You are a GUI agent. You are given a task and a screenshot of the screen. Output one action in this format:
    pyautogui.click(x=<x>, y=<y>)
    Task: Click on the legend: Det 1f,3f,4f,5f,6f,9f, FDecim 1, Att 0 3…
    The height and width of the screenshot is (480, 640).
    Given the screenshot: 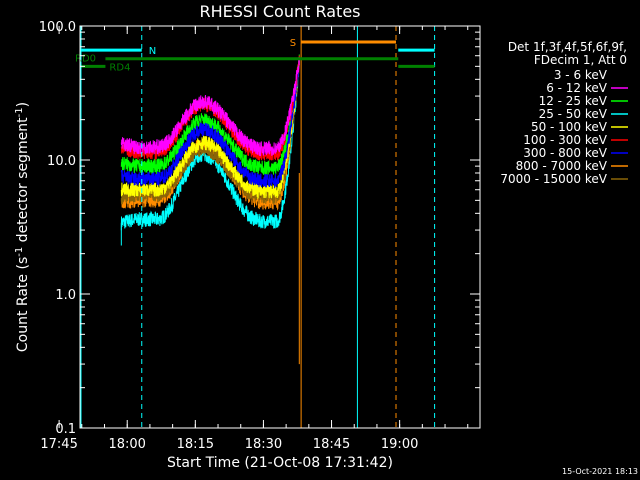 What is the action you would take?
    pyautogui.click(x=564, y=113)
    